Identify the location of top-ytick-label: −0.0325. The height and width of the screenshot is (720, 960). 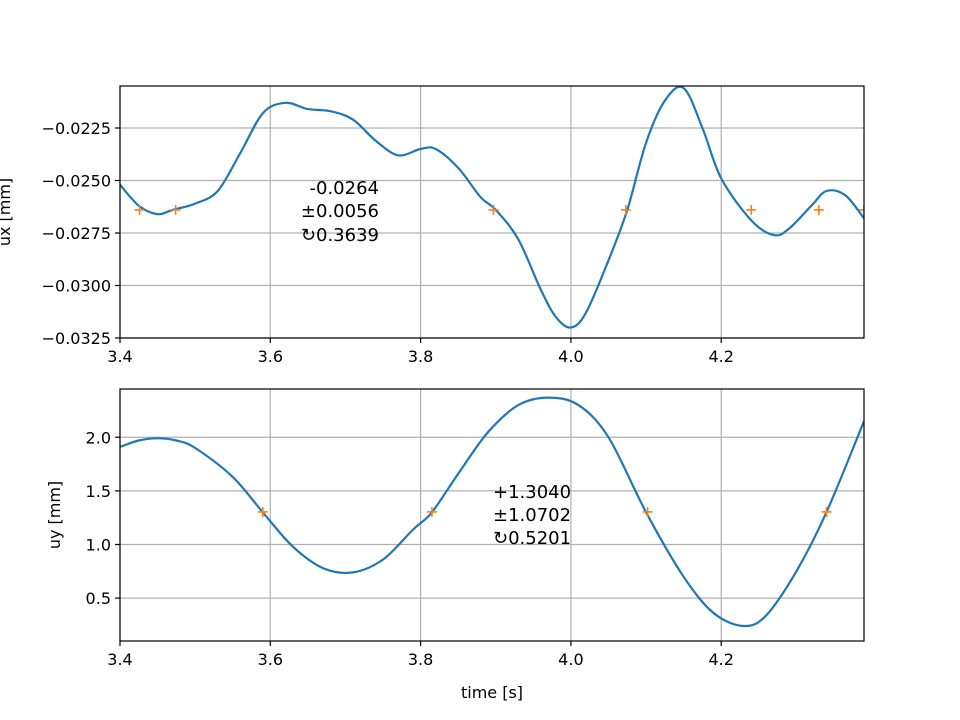
(76, 338).